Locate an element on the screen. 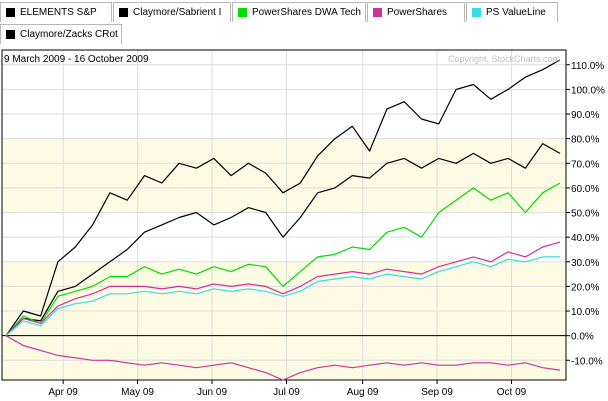  y-tick-label: 20.0% is located at coordinates (585, 287).